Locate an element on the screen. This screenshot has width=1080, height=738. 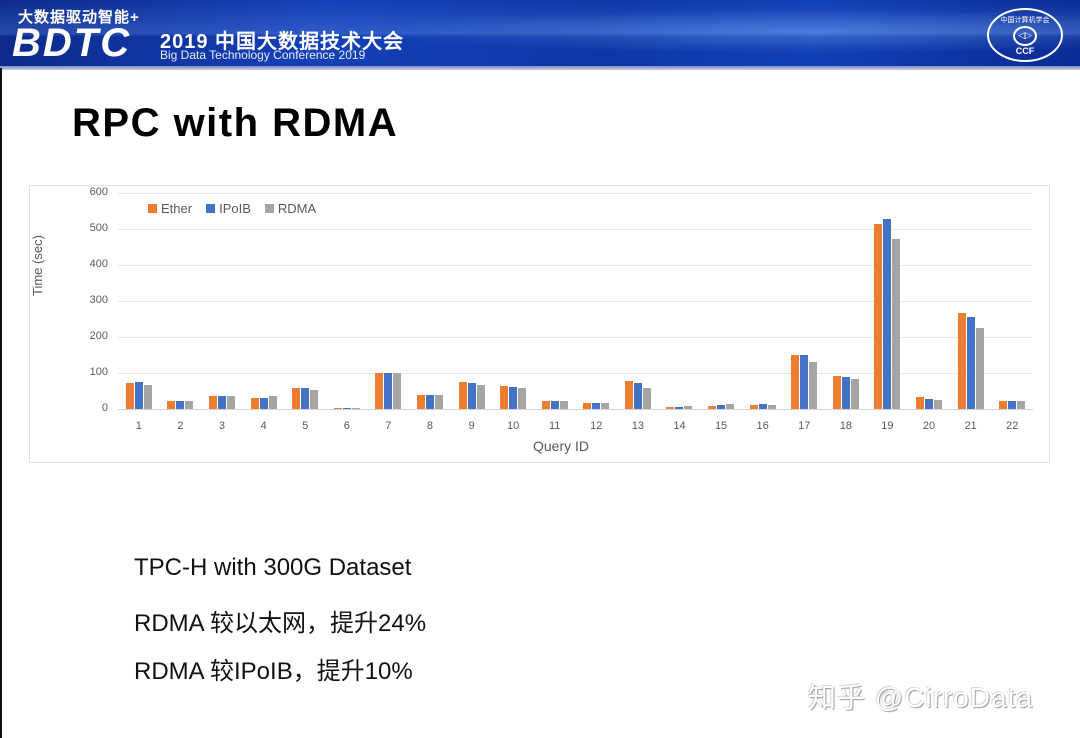
x-tick-label: 11 is located at coordinates (554, 426).